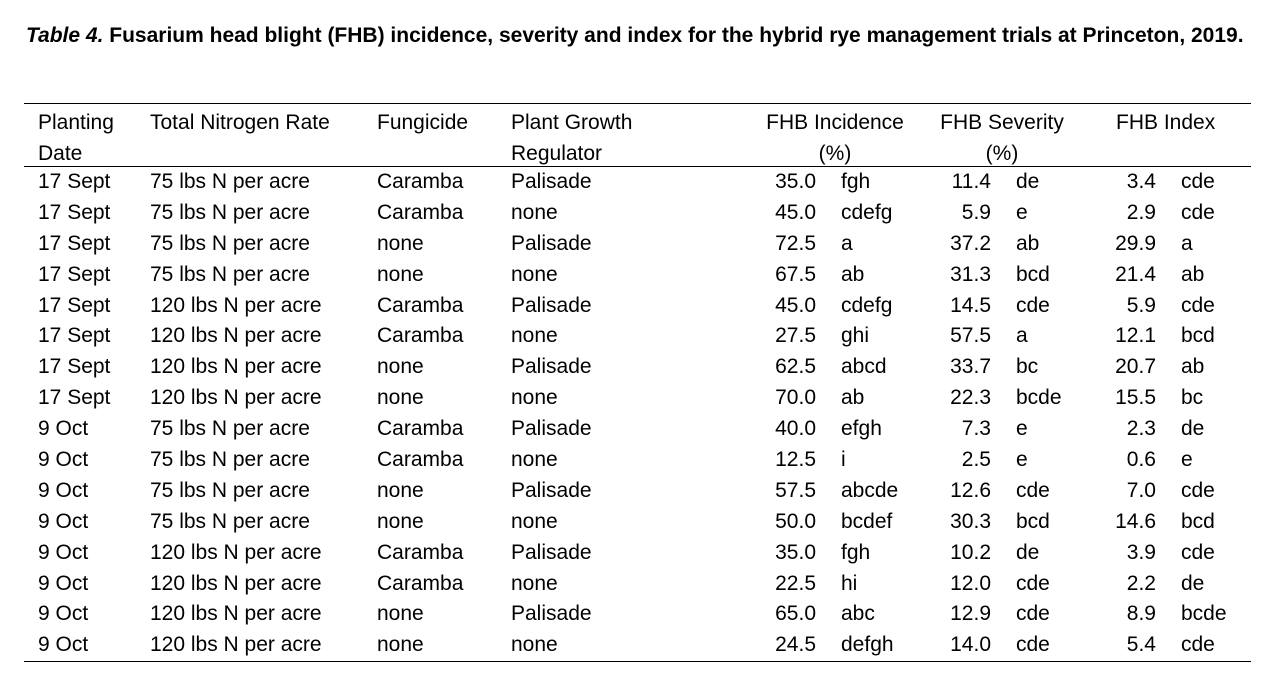  I want to click on cell-index: 14.6, so click(1135, 521).